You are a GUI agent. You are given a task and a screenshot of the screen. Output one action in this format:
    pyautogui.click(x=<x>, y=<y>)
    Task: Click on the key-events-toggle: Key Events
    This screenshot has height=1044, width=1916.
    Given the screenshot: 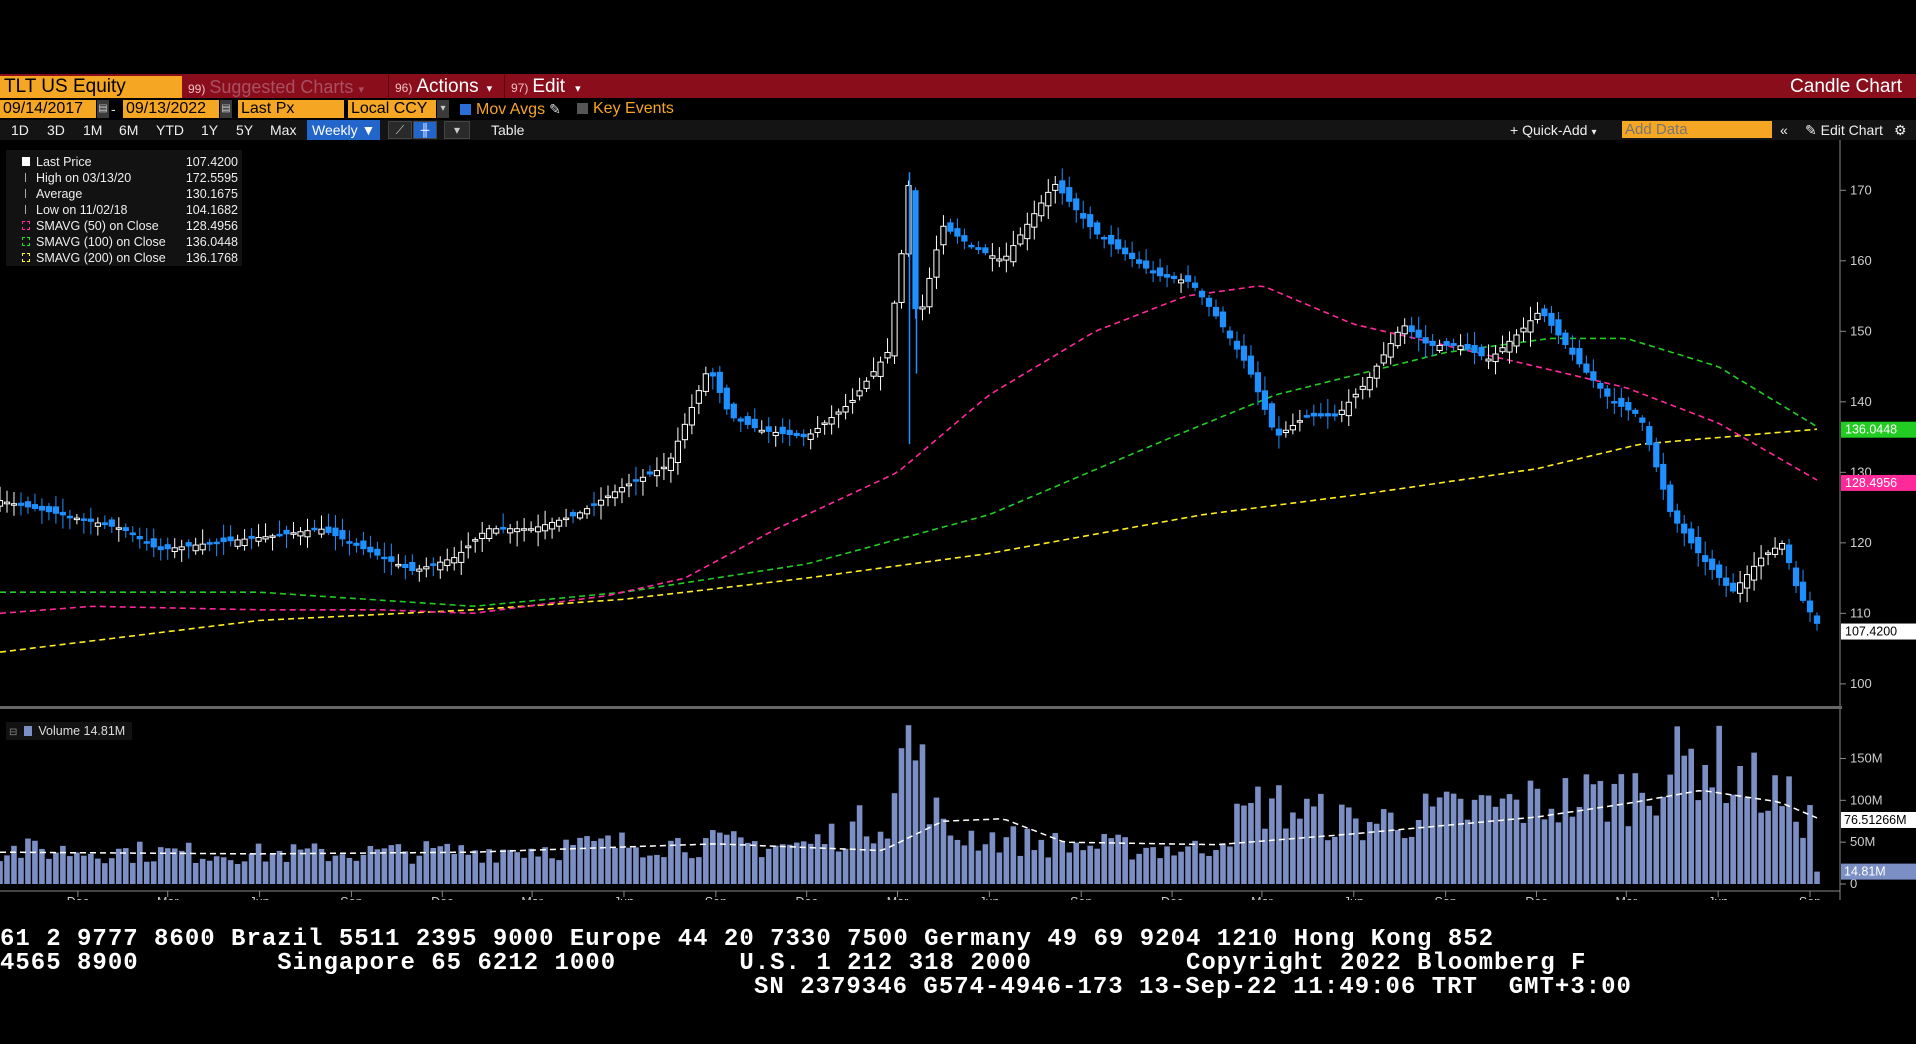 What is the action you would take?
    pyautogui.click(x=625, y=109)
    